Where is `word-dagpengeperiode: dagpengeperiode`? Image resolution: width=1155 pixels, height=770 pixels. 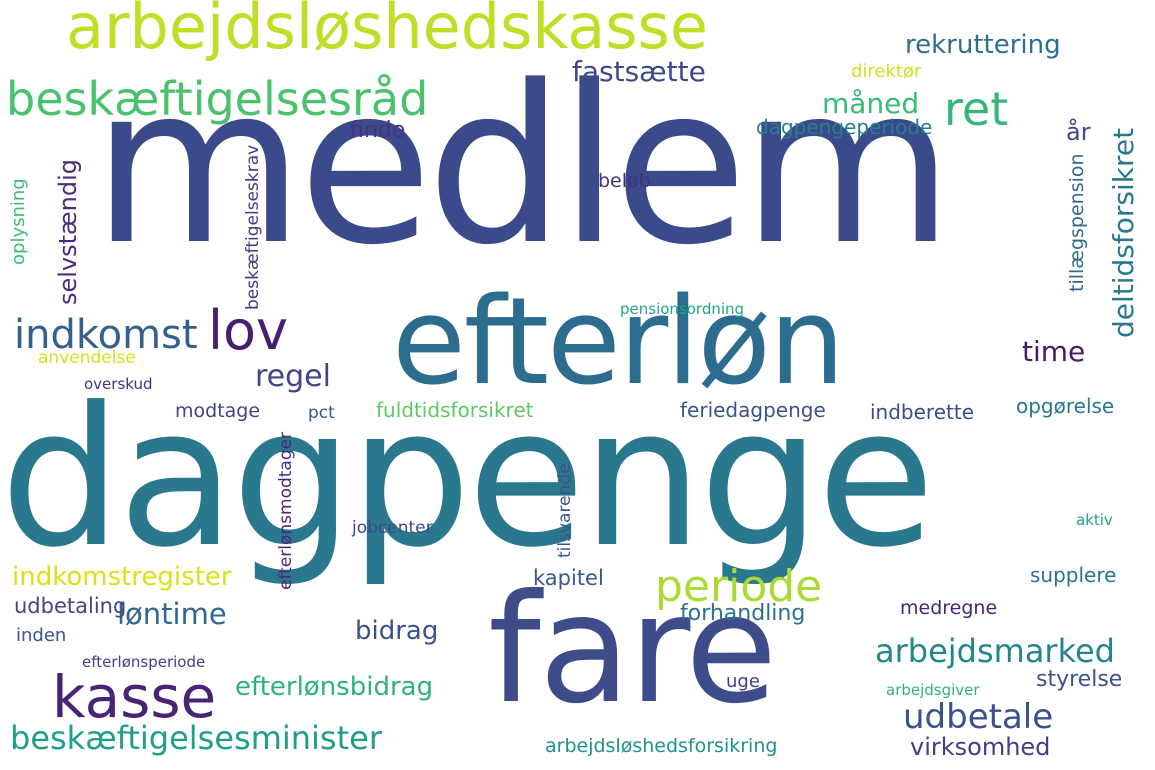 word-dagpengeperiode: dagpengeperiode is located at coordinates (844, 127).